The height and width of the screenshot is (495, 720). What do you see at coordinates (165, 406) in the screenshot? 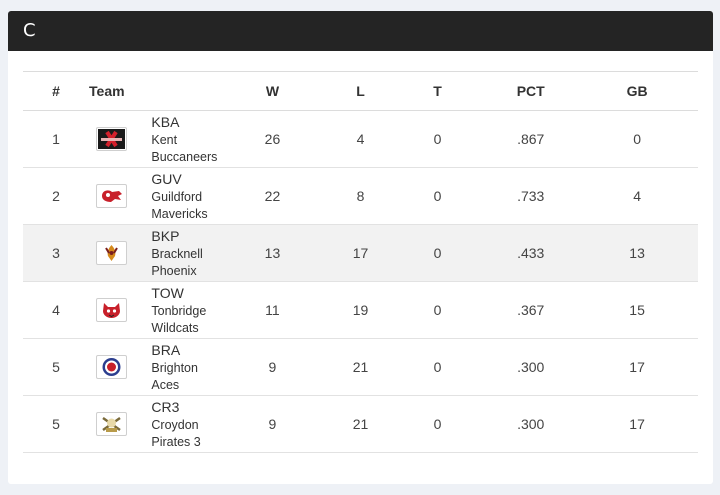
I see `team-abbr: CR3` at bounding box center [165, 406].